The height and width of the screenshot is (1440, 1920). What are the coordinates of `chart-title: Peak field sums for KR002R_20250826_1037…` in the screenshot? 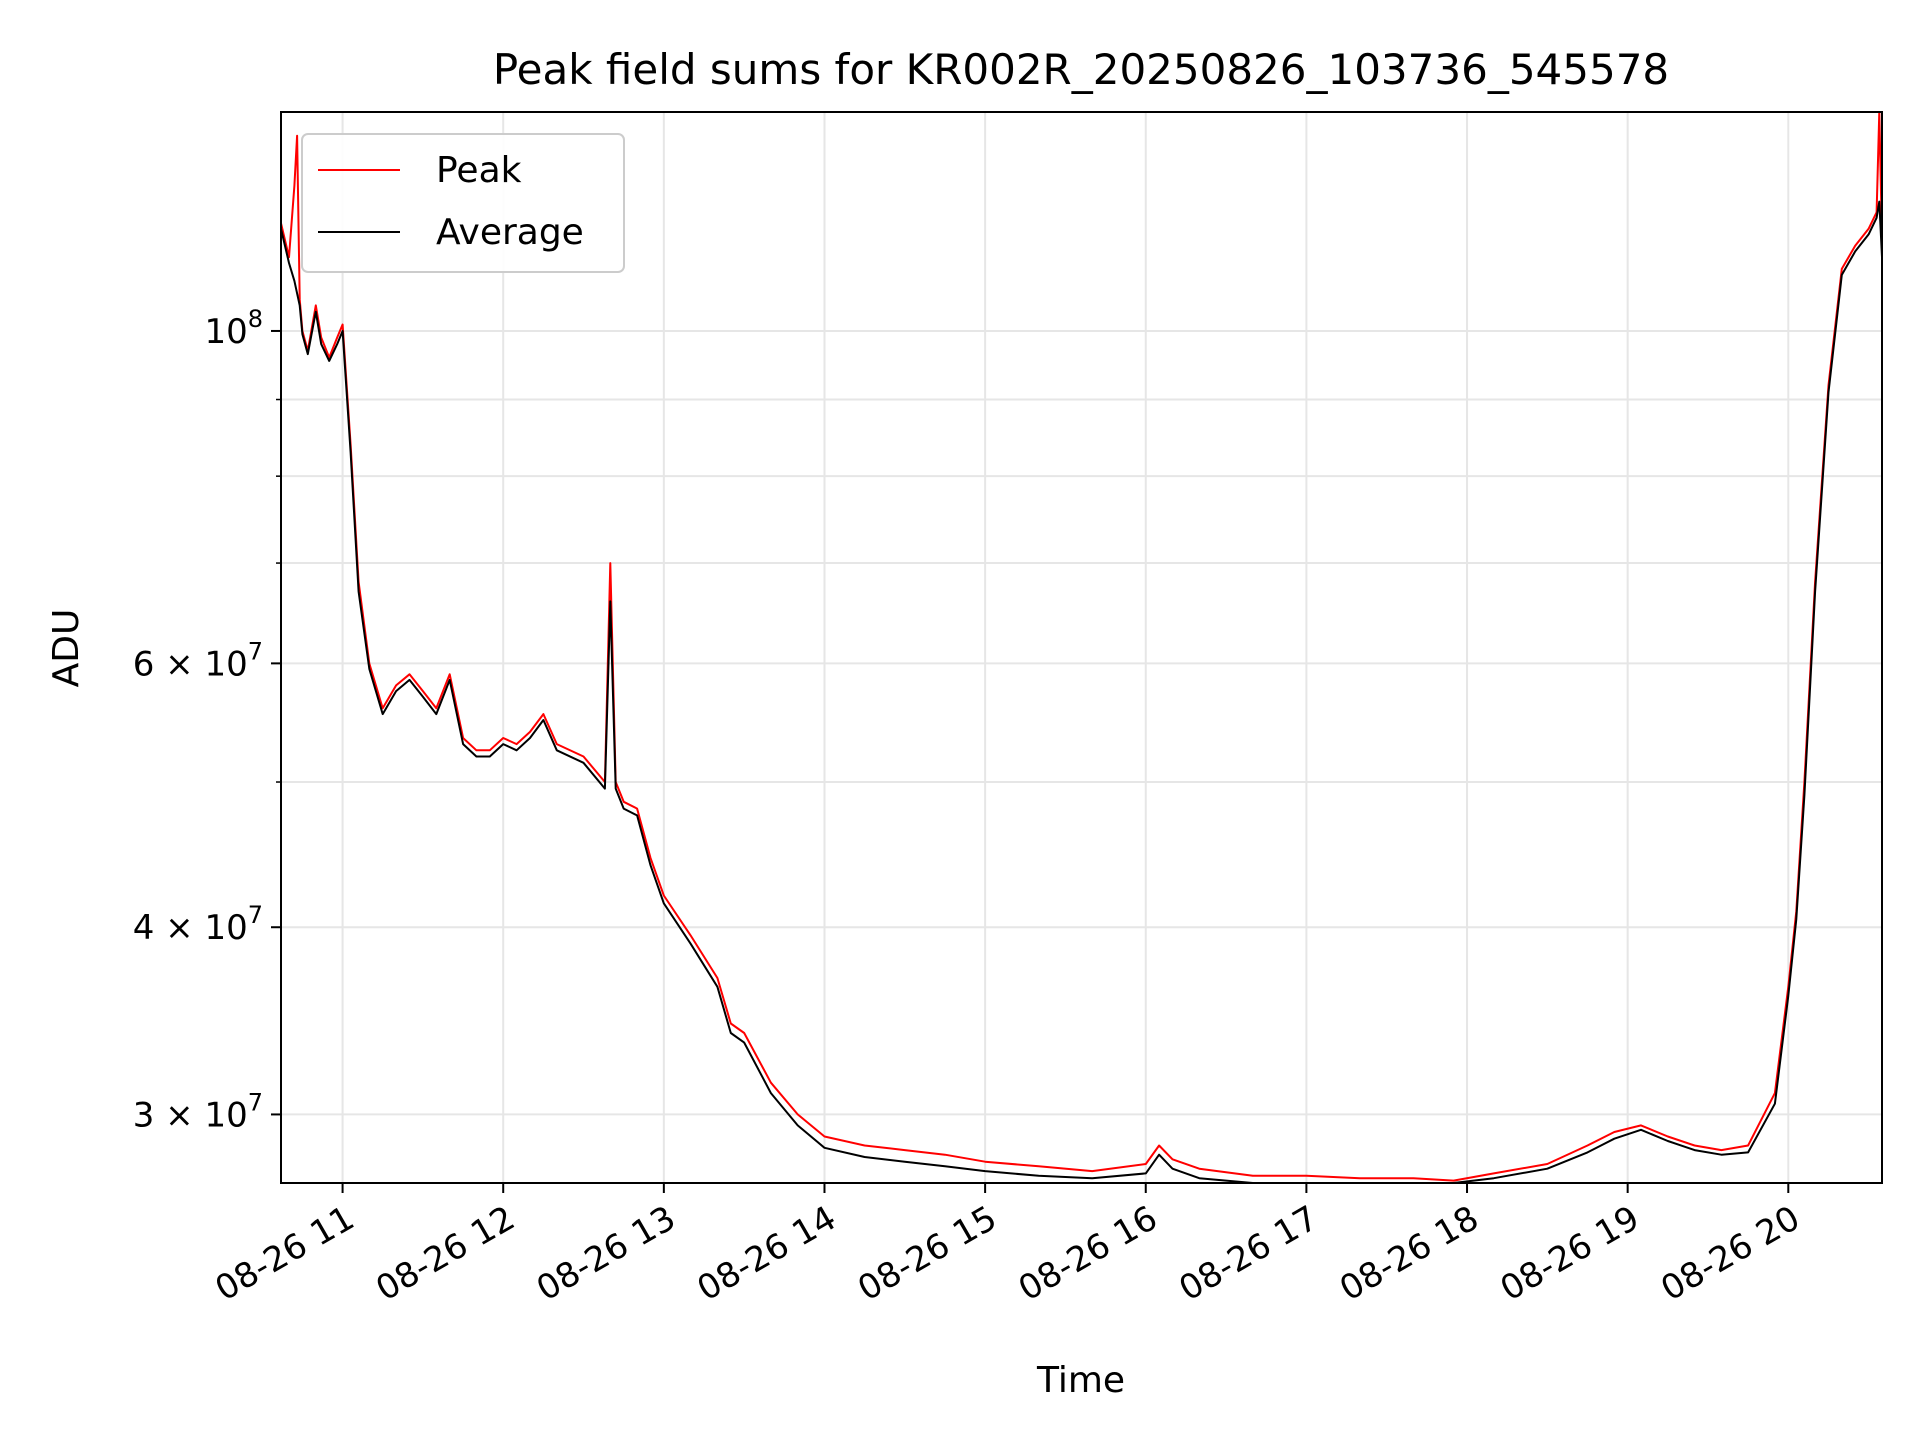 It's located at (1081, 69).